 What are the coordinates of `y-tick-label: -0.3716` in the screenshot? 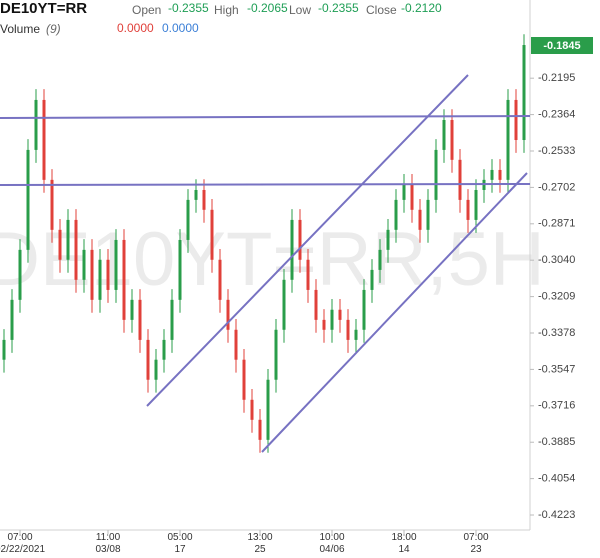 It's located at (556, 406).